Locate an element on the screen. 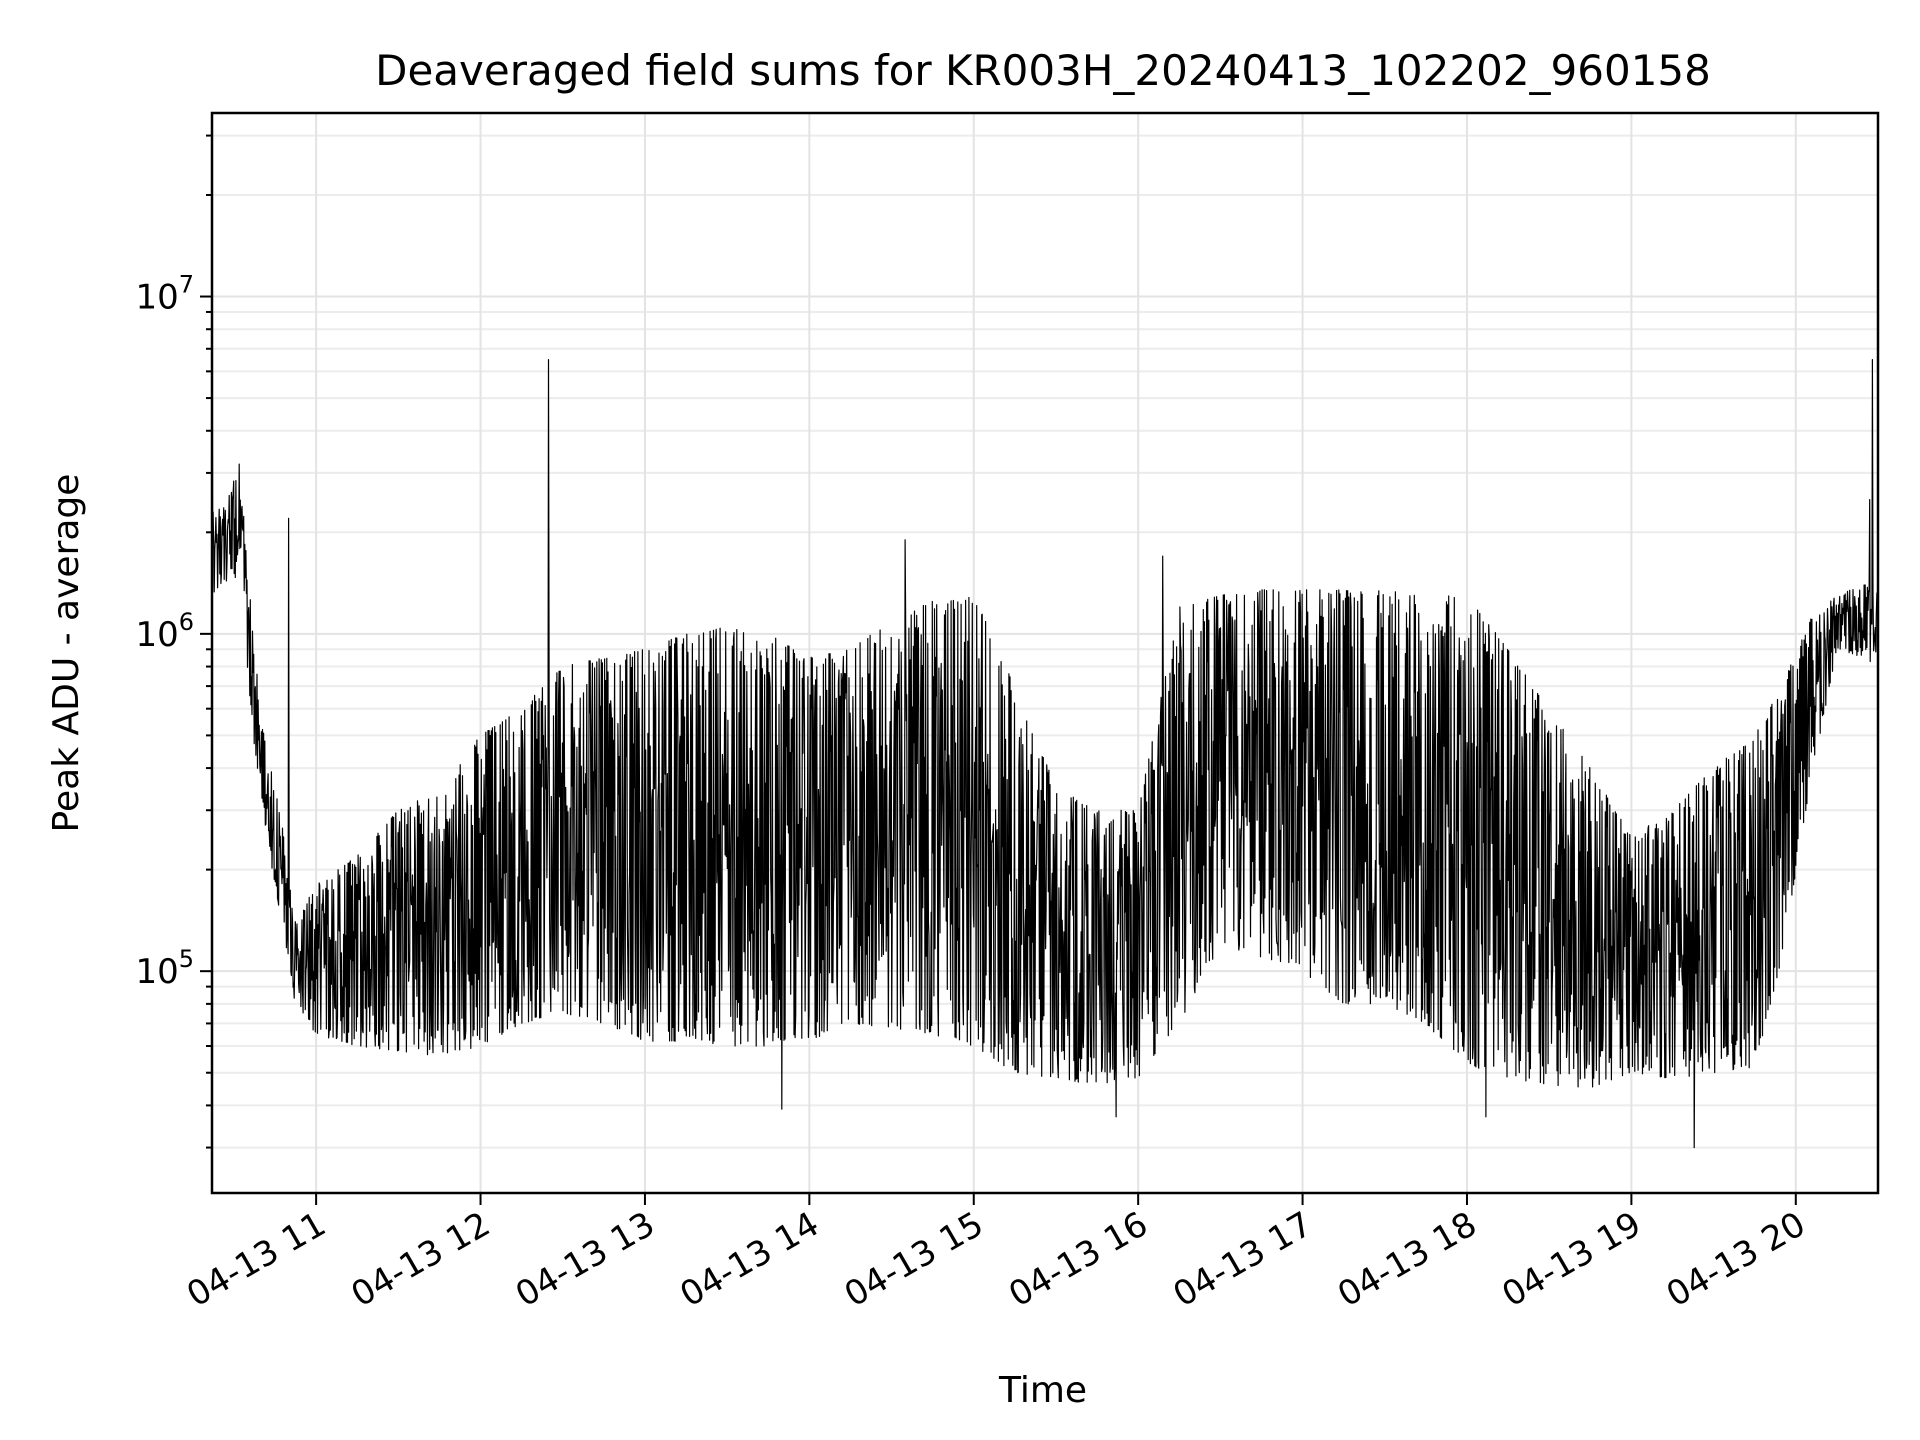 This screenshot has height=1440, width=1920. y-tick-label: 10⁵ is located at coordinates (164, 968).